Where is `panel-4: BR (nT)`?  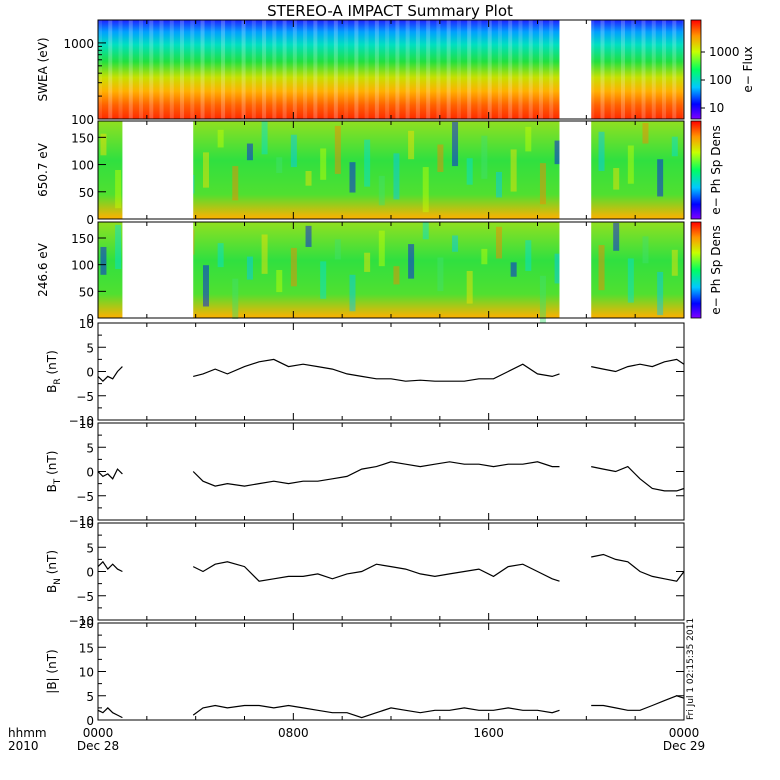
panel-4: BR (nT) is located at coordinates (365, 371).